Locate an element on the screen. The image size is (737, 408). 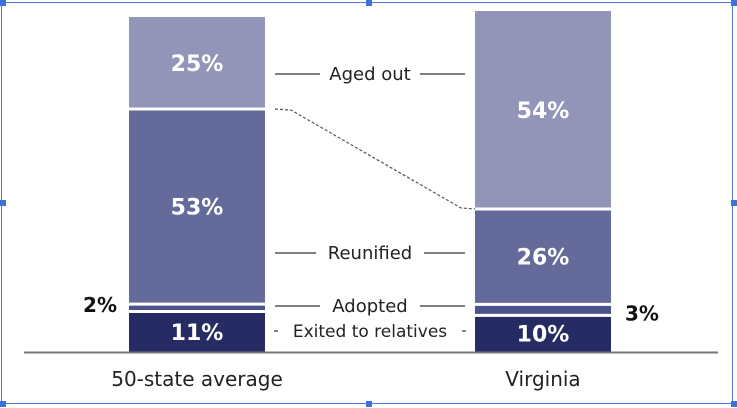
category-label: 50-state average is located at coordinates (197, 379).